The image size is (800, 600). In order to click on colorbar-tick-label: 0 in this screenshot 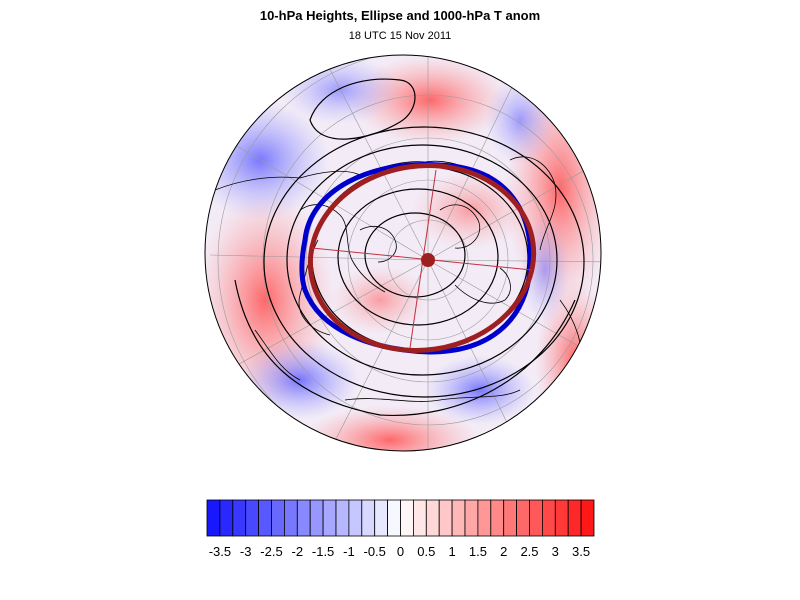, I will do `click(400, 551)`.